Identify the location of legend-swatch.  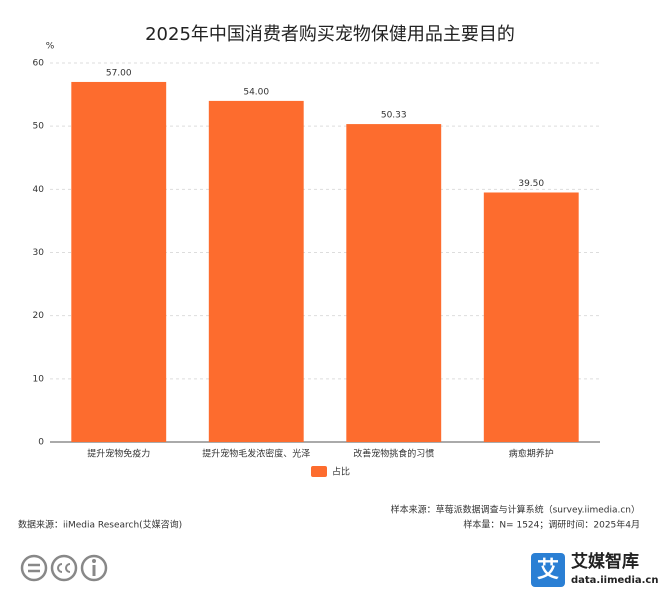
(319, 471).